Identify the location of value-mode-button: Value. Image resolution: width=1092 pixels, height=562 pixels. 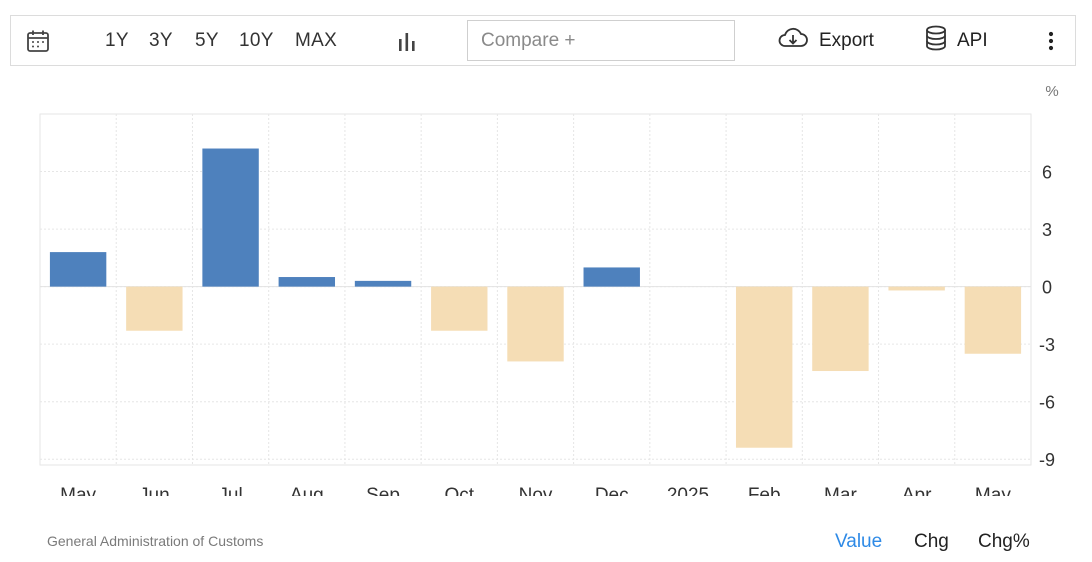
(859, 541).